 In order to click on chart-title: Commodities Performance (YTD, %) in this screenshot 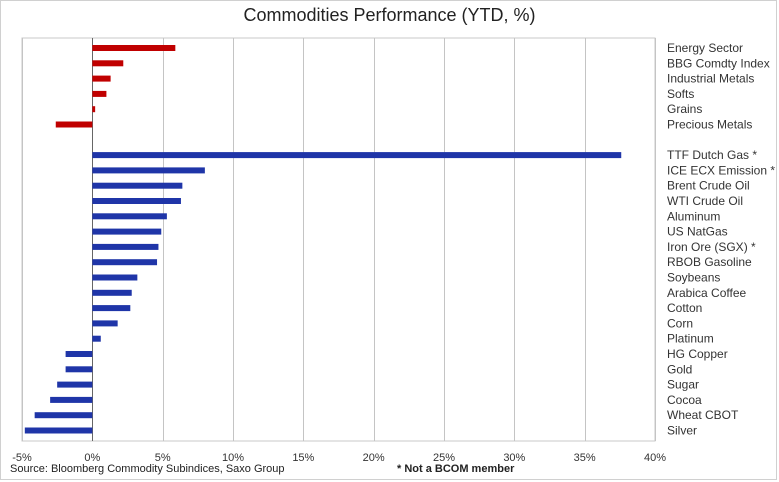, I will do `click(389, 15)`.